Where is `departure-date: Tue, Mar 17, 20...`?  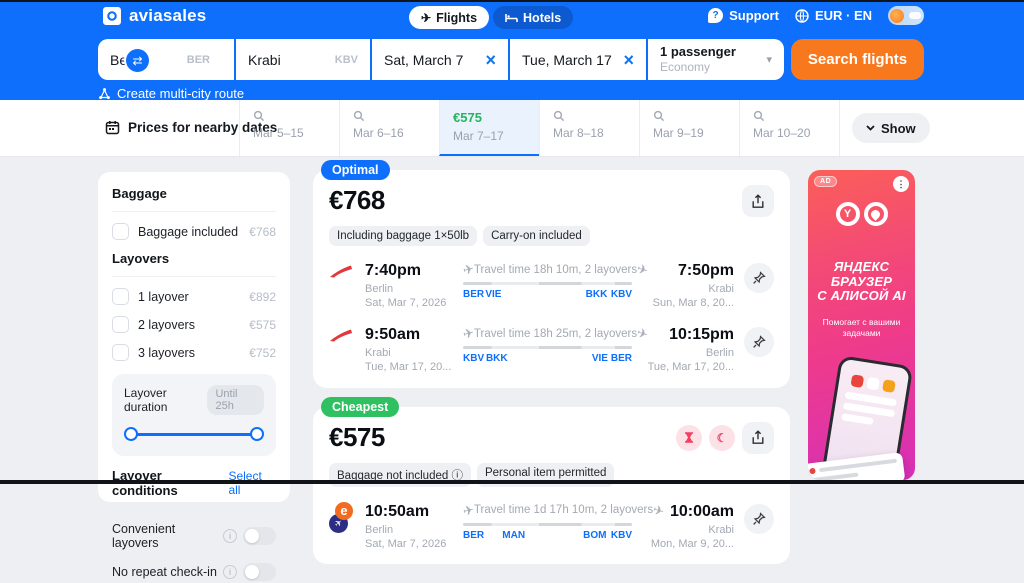
departure-date: Tue, Mar 17, 20... is located at coordinates (408, 367).